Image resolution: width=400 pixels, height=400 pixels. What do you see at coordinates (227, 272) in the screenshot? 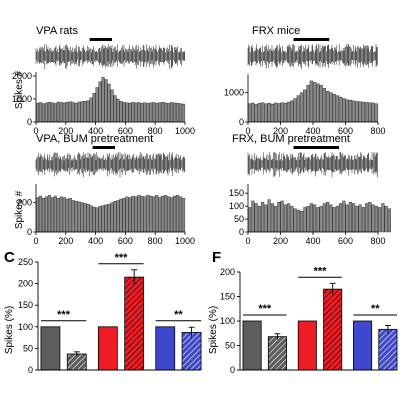
I see `y-tick-label: 200` at bounding box center [227, 272].